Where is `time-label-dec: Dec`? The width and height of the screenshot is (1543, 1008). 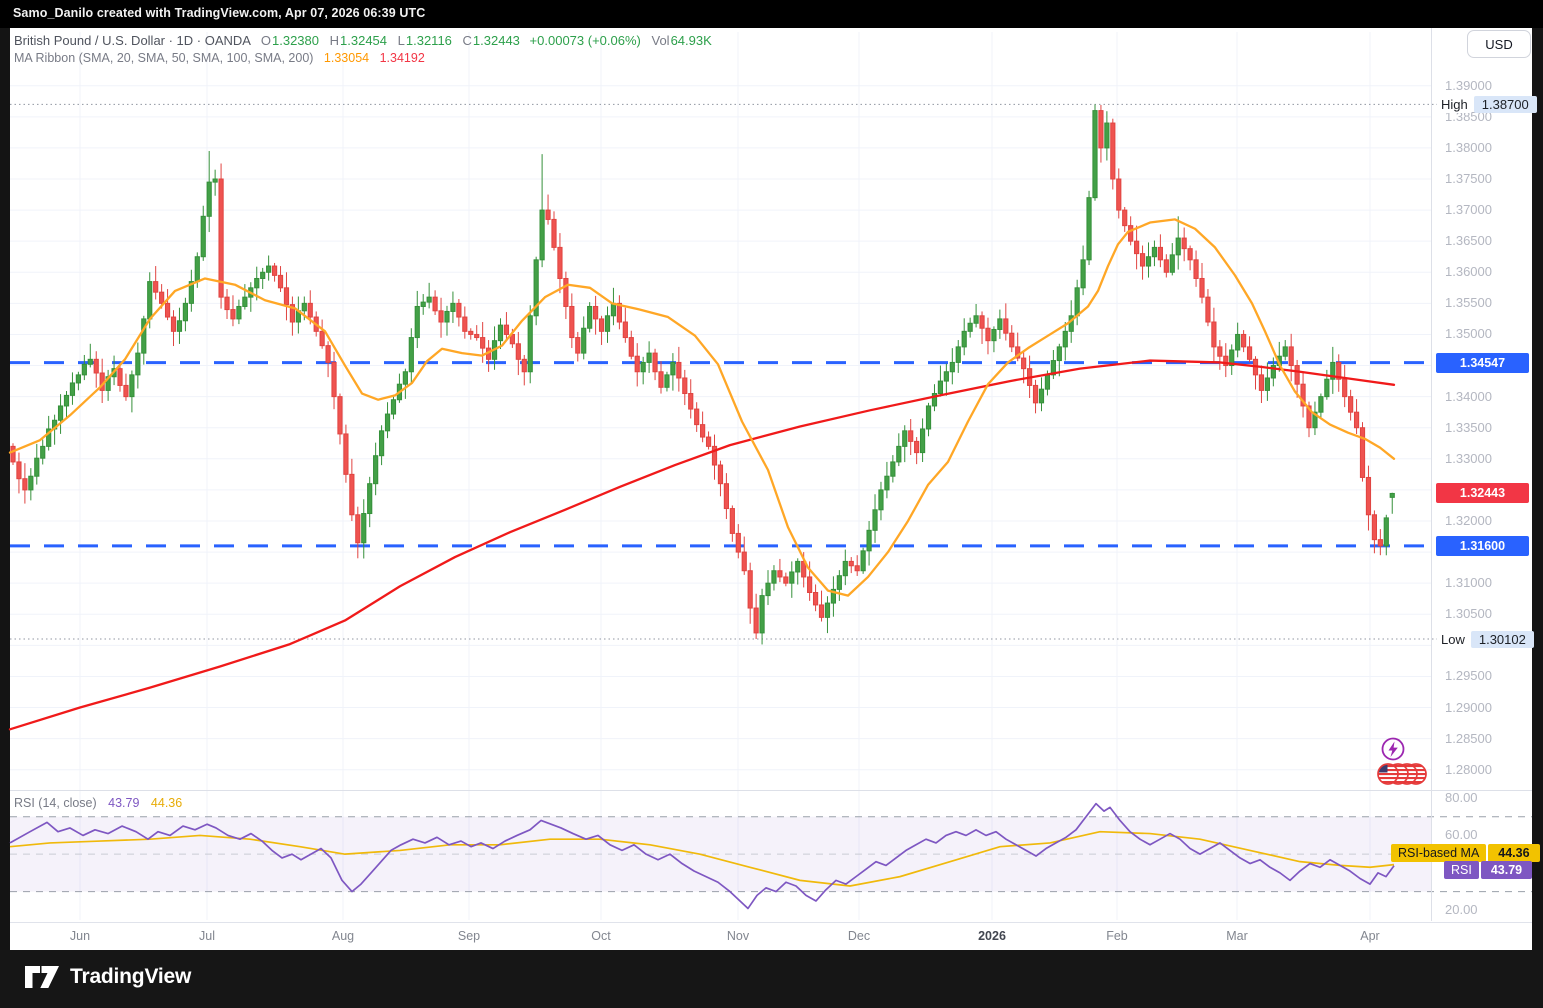
time-label-dec: Dec is located at coordinates (859, 936).